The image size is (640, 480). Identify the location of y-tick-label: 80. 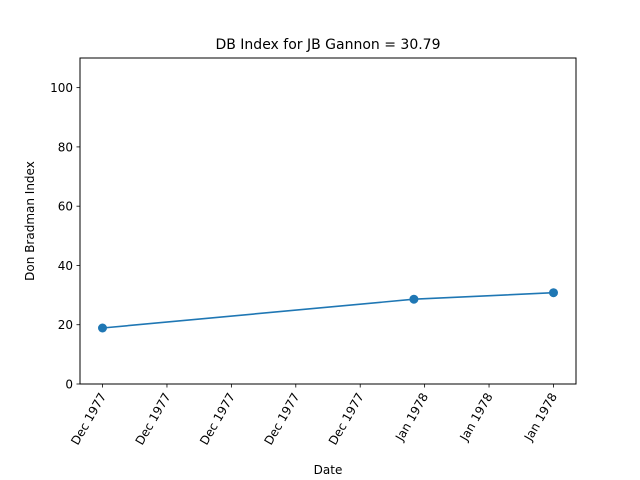
(65, 147).